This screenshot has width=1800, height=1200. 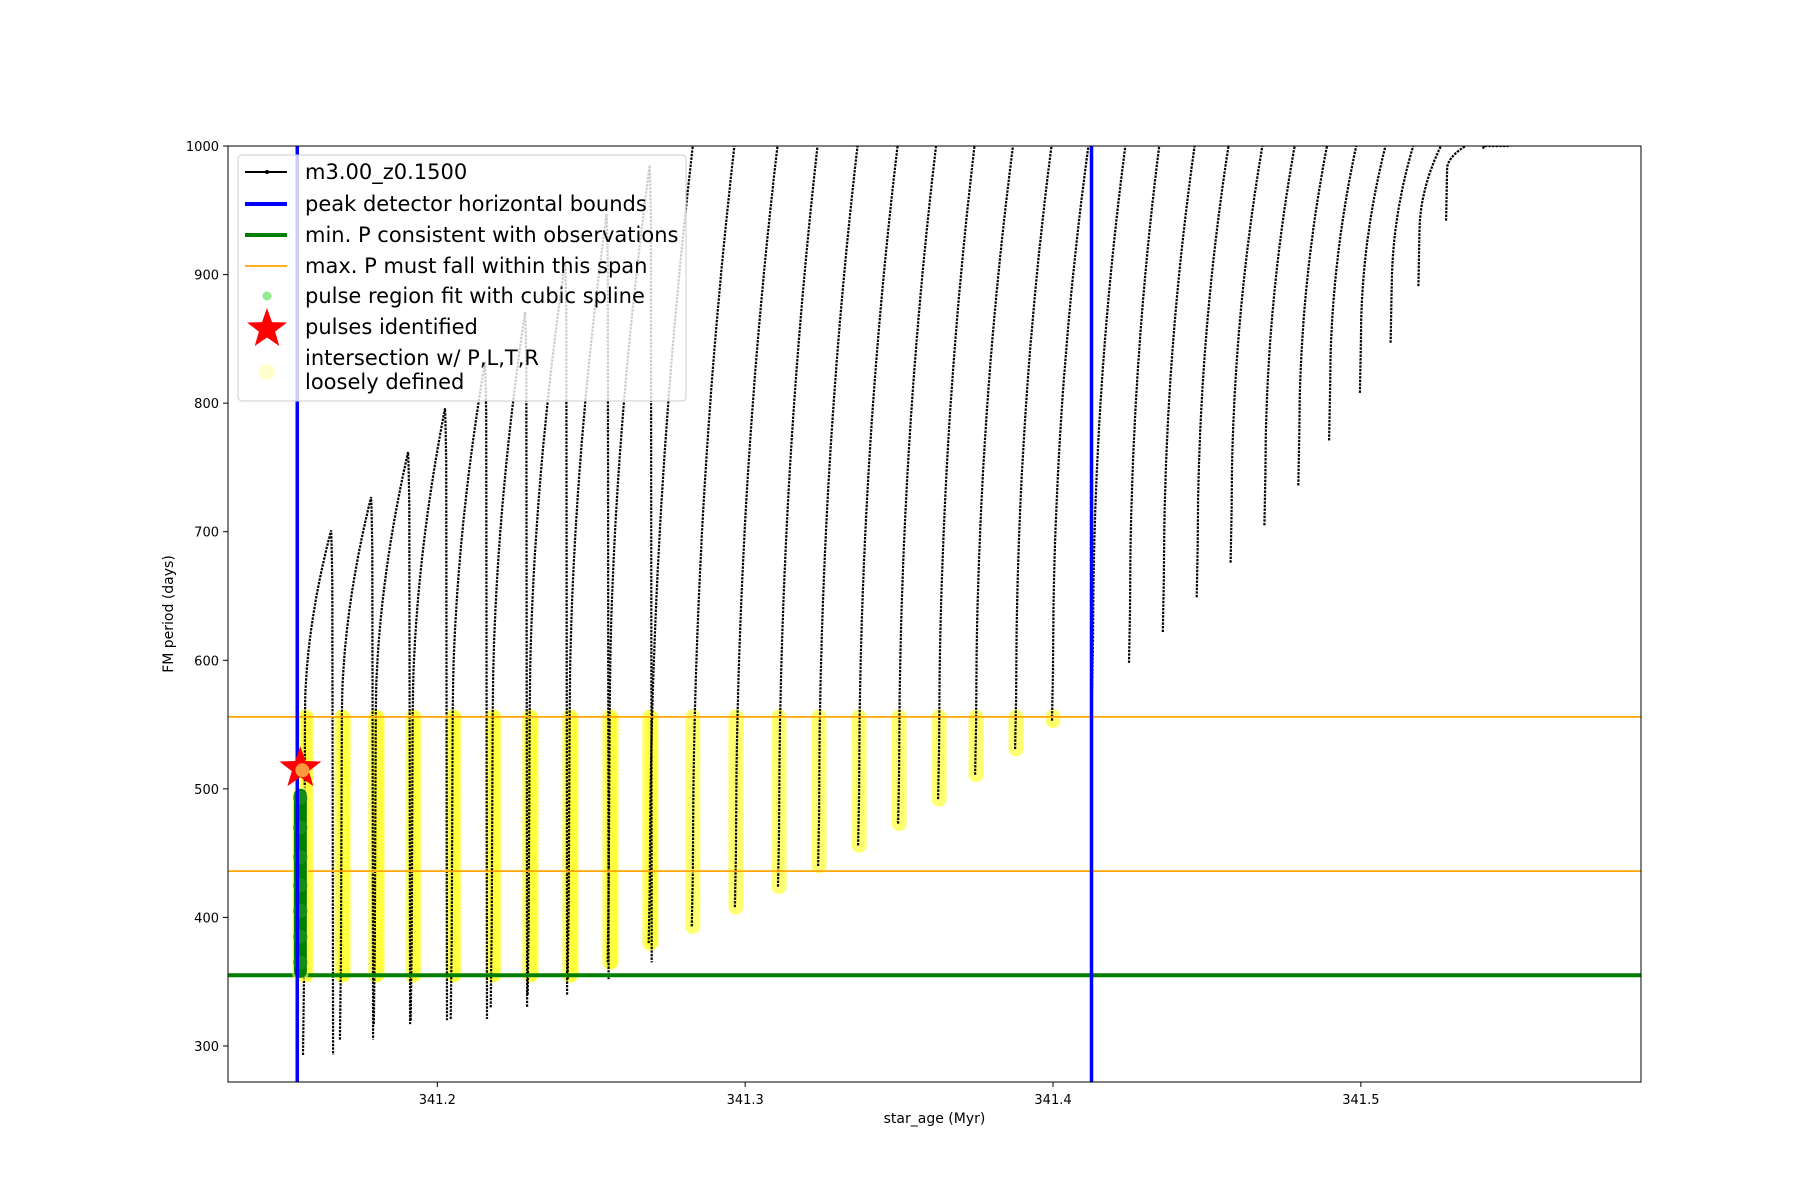 I want to click on y-tick-label: 1000, so click(x=202, y=147).